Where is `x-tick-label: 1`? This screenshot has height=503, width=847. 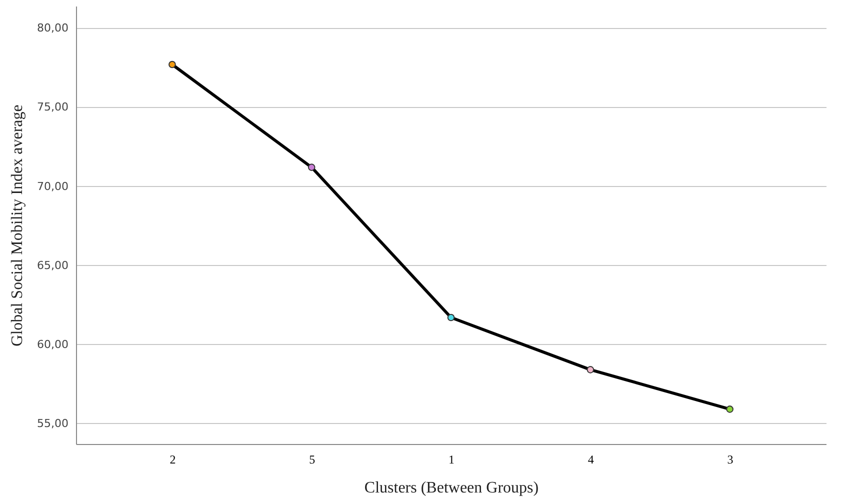
x-tick-label: 1 is located at coordinates (451, 459).